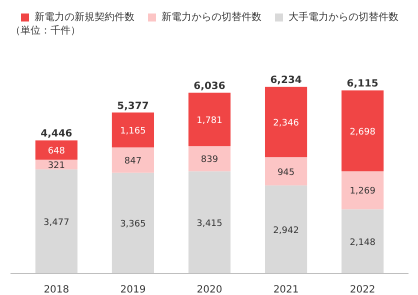  What do you see at coordinates (286, 289) in the screenshot?
I see `x-tick-label: 2021` at bounding box center [286, 289].